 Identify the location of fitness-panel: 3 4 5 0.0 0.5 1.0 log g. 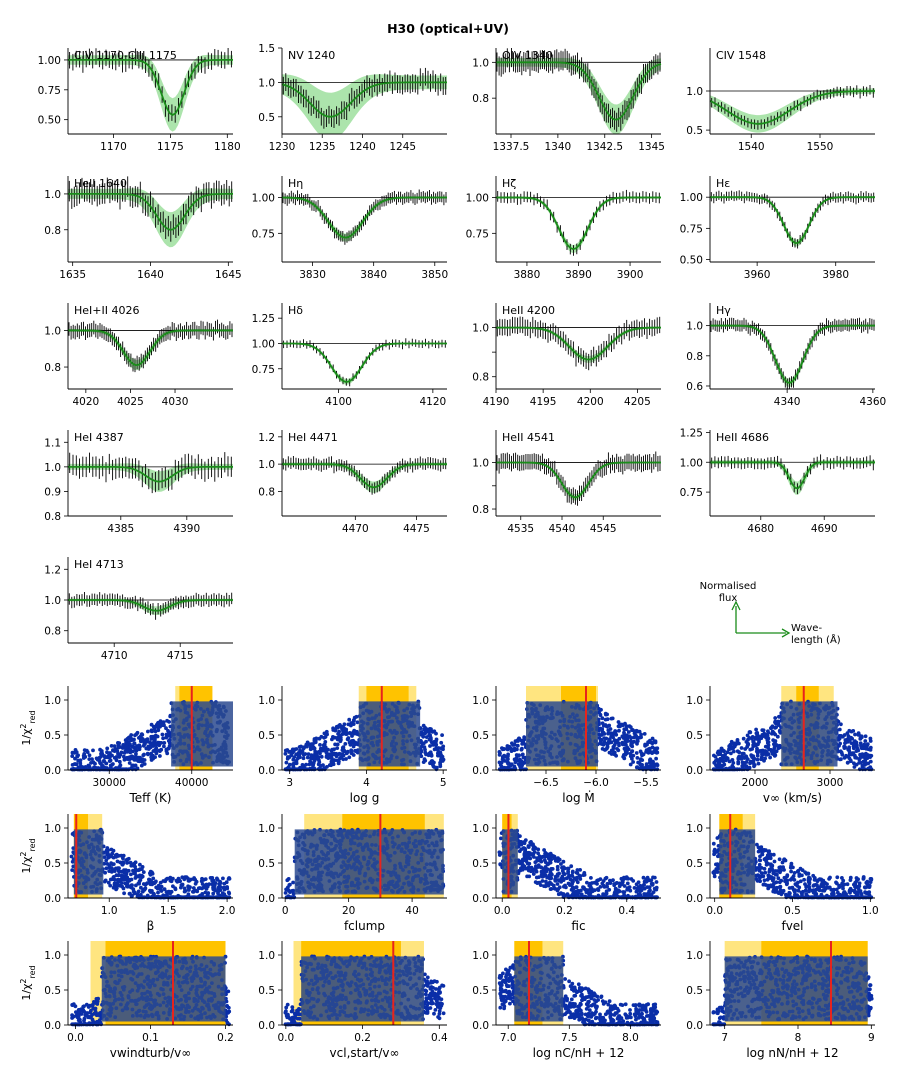
(352, 745).